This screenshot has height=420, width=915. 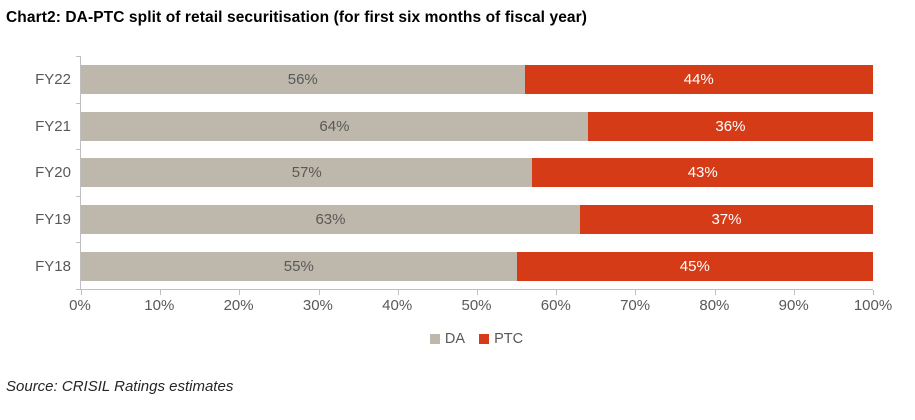 I want to click on bar-value-label: 44%, so click(x=698, y=79).